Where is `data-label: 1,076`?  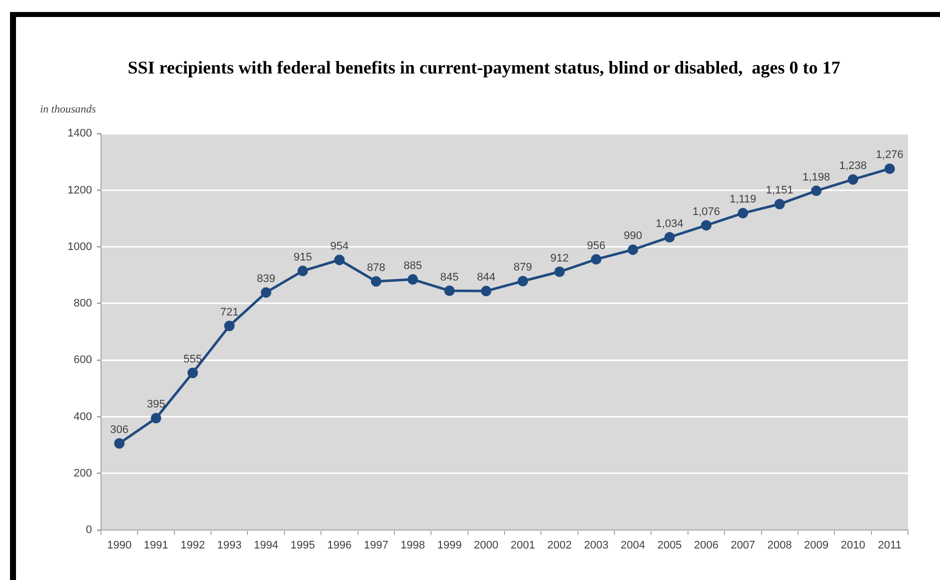
data-label: 1,076 is located at coordinates (706, 212).